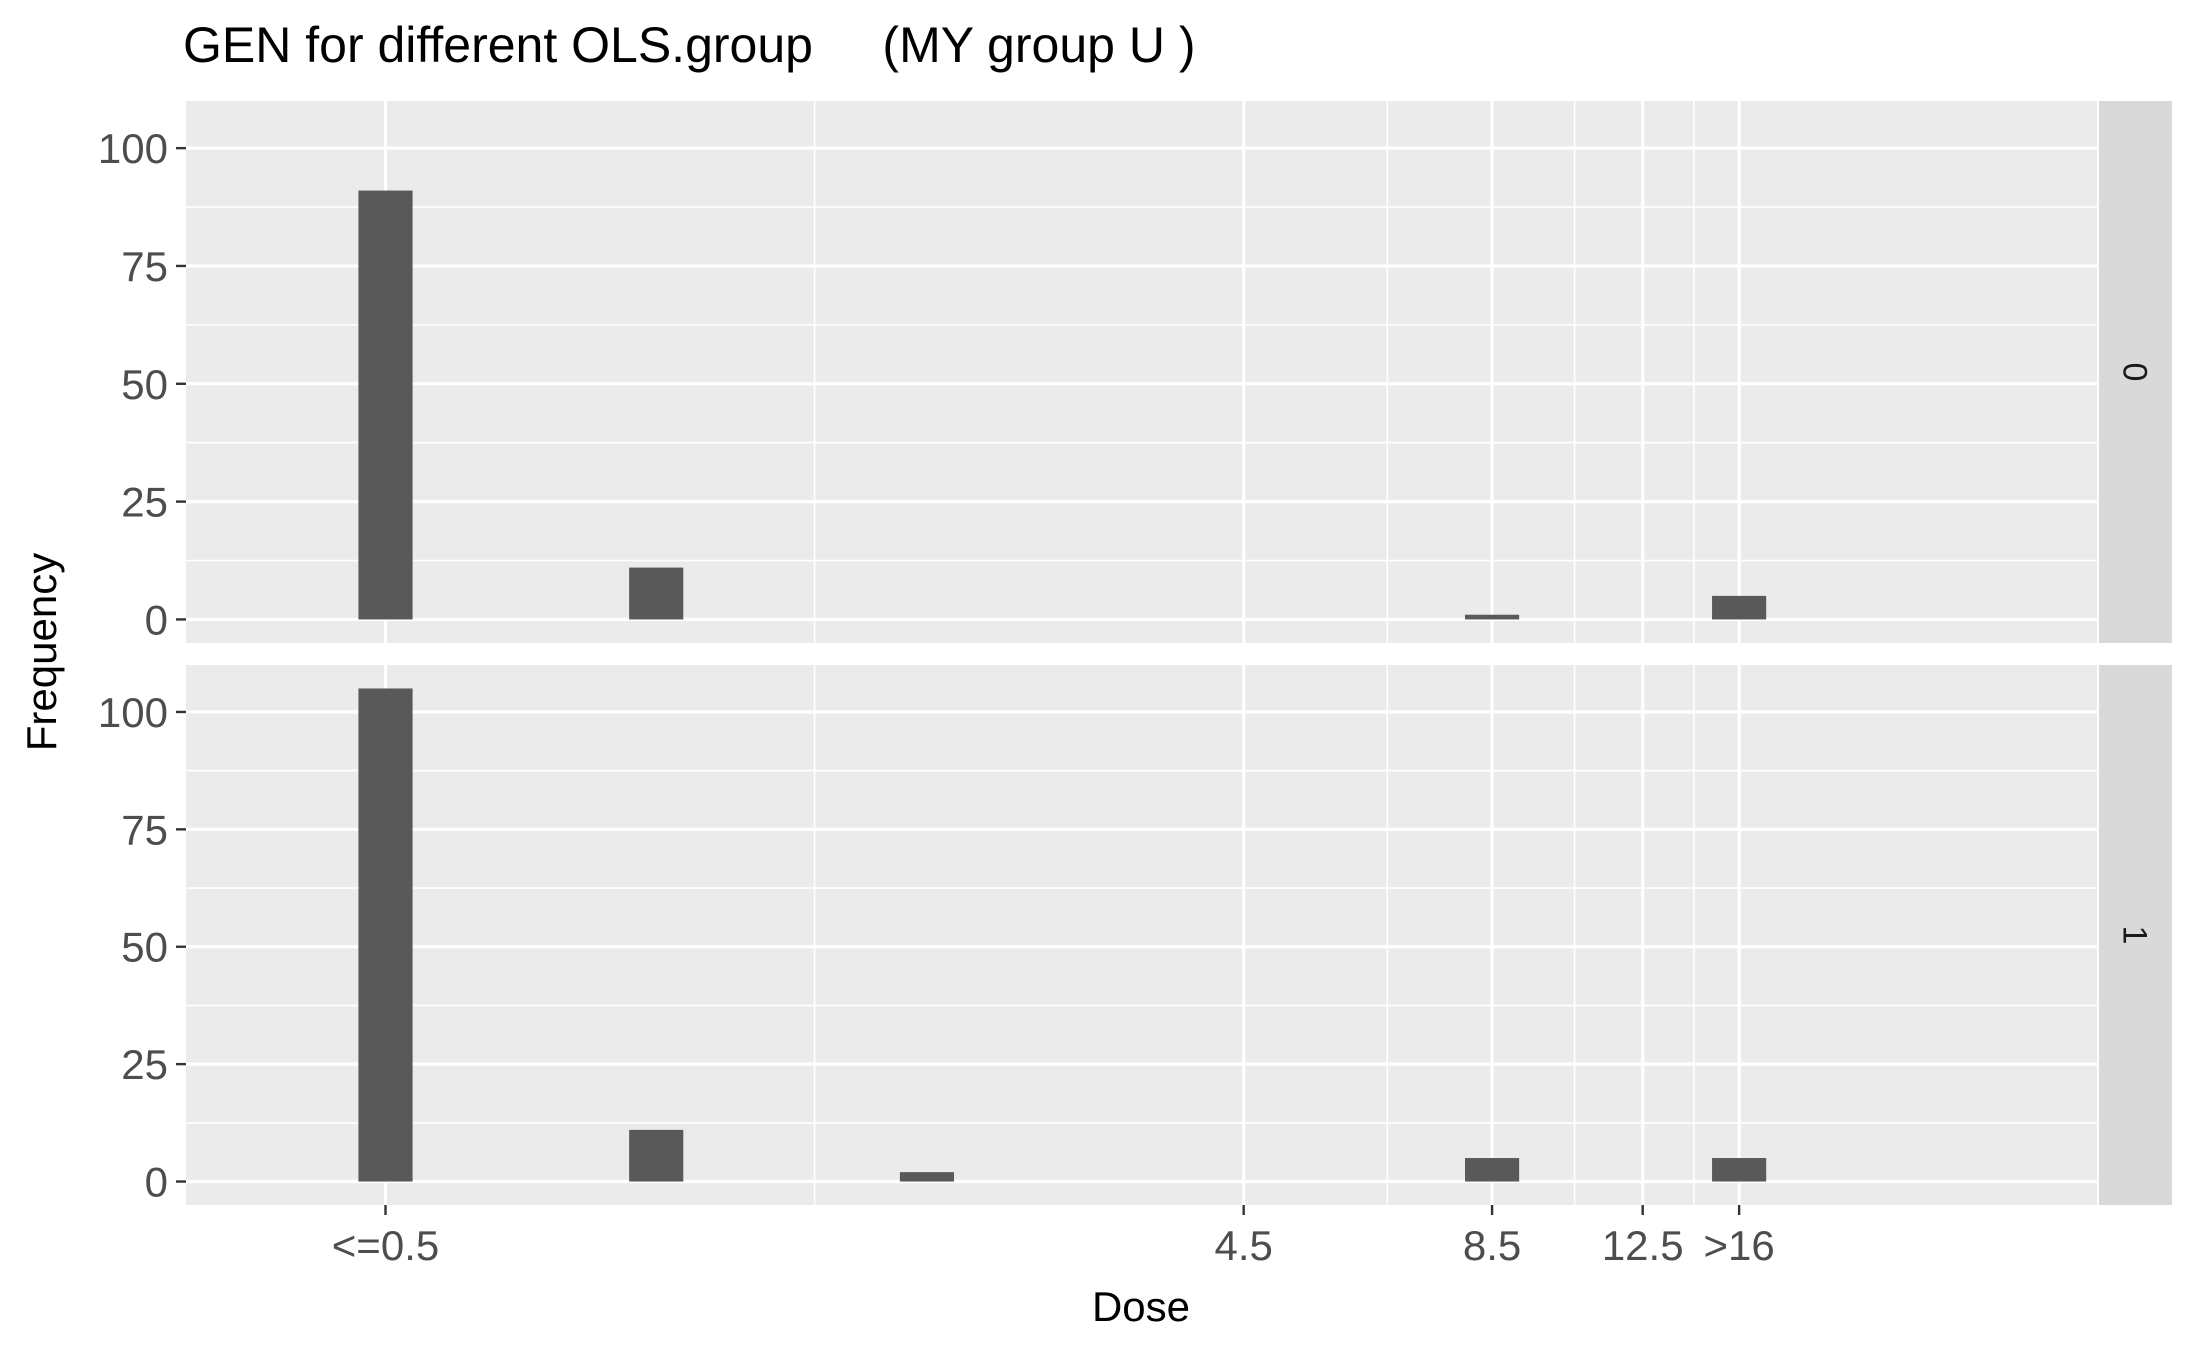 This screenshot has height=1350, width=2187. I want to click on x-axis-title: Dose, so click(1141, 1306).